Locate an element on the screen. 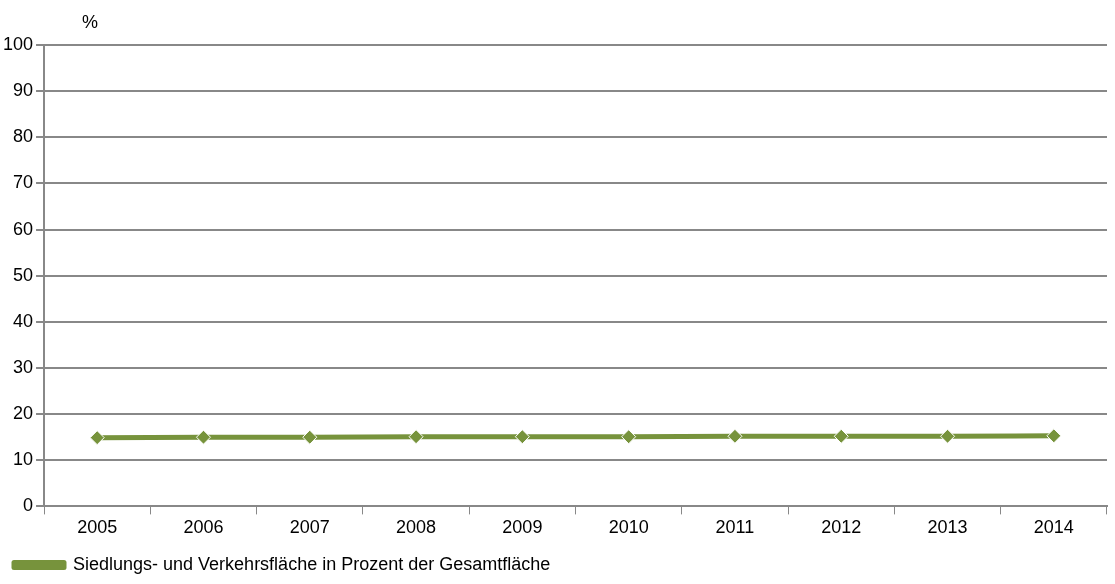 This screenshot has height=584, width=1115. y-tick-label: 60 is located at coordinates (23, 228).